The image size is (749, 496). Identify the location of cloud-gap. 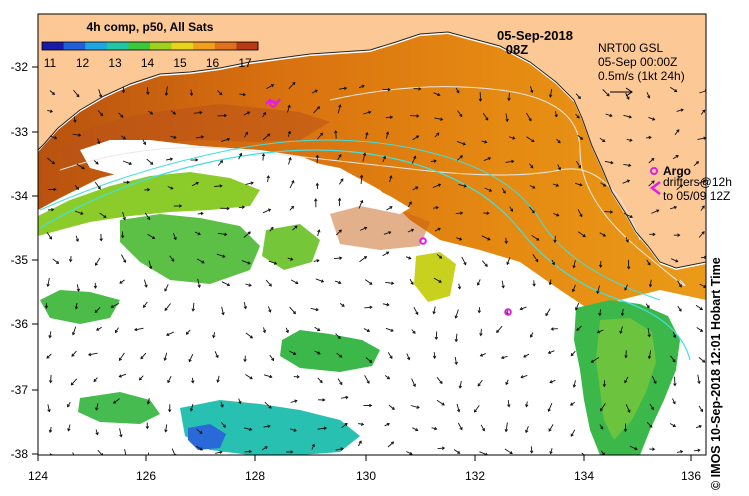
(245, 177).